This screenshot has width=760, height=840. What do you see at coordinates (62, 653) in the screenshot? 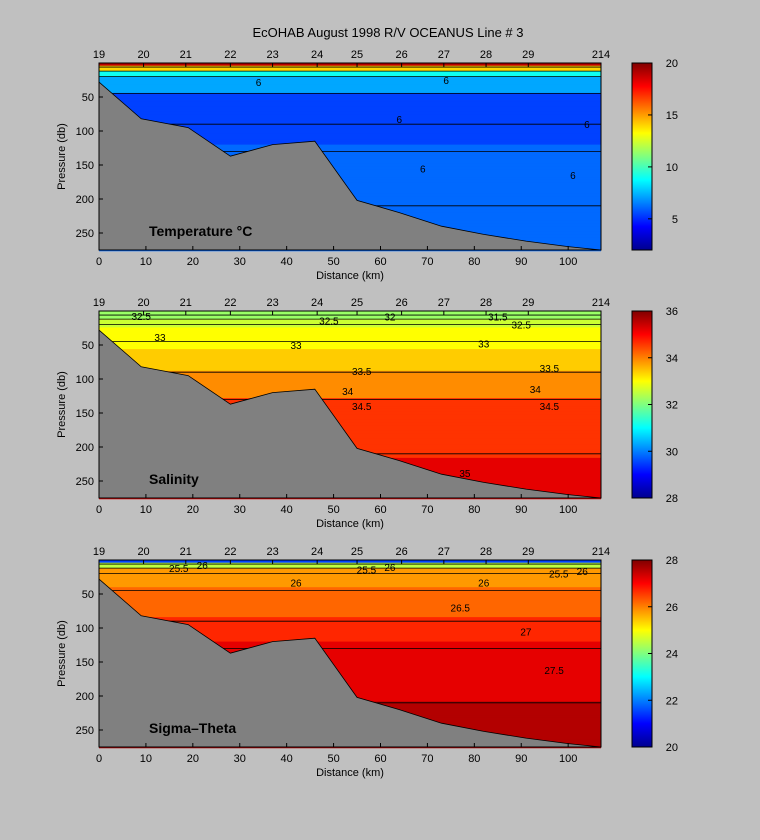
I see `y-axis-label: Pressure (db)` at bounding box center [62, 653].